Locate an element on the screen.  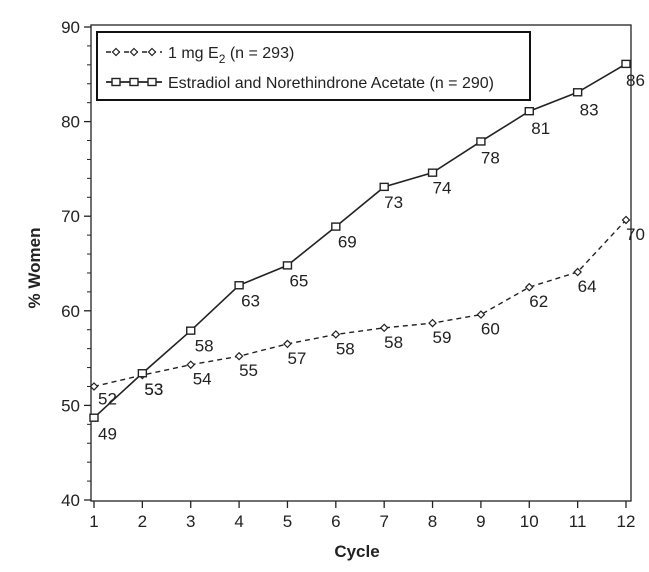
data-label-e2-cycle-10: 62 is located at coordinates (538, 301).